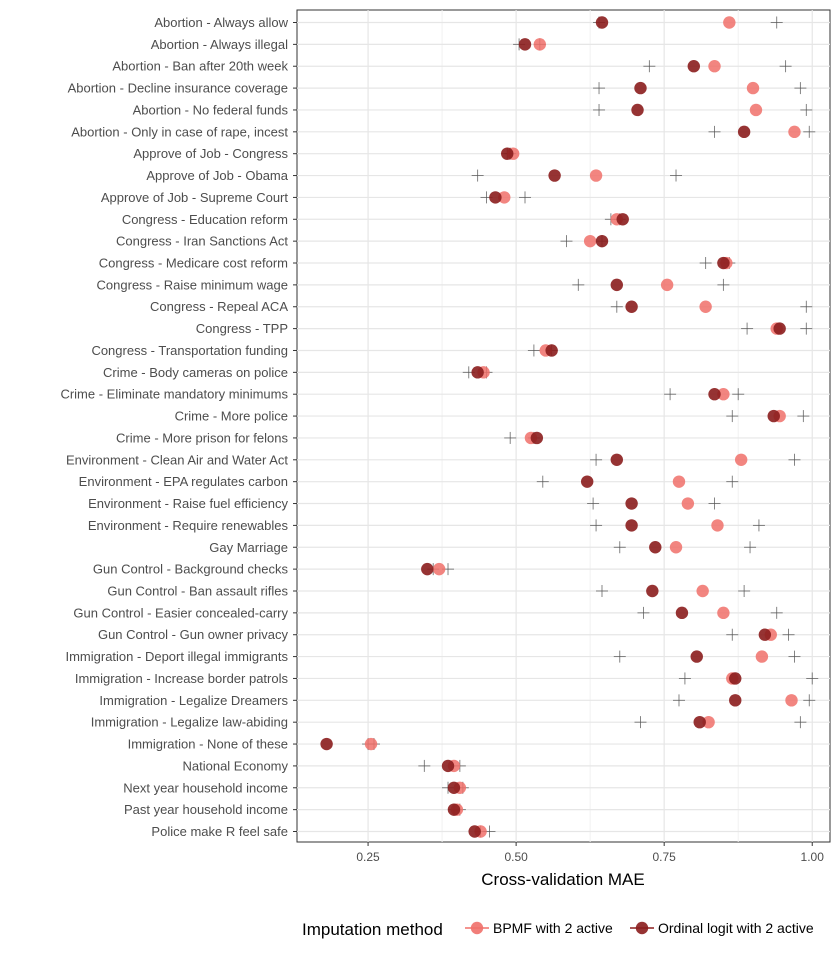 This screenshot has height=960, width=840. I want to click on category-label: Gun Control - Ban assault rifles, so click(197, 590).